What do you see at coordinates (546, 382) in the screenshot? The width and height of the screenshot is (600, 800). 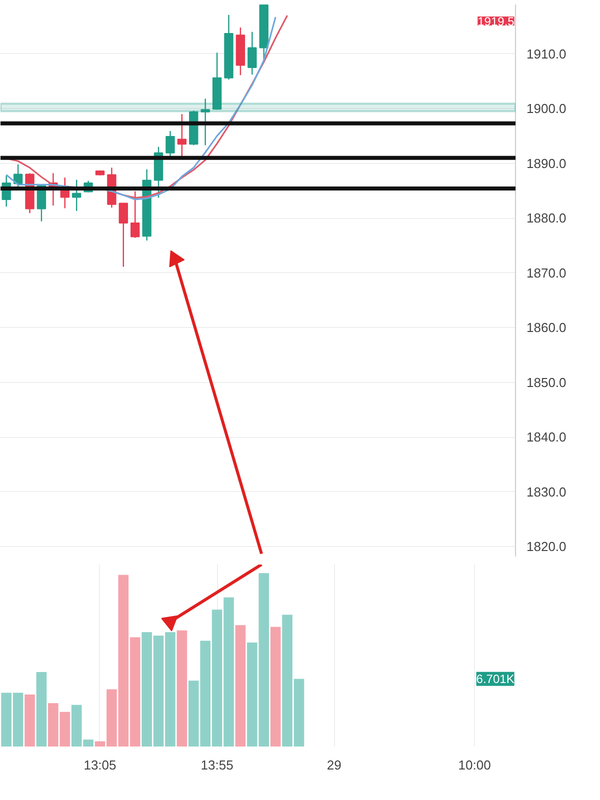 I see `y-tick-label: 1850.0` at bounding box center [546, 382].